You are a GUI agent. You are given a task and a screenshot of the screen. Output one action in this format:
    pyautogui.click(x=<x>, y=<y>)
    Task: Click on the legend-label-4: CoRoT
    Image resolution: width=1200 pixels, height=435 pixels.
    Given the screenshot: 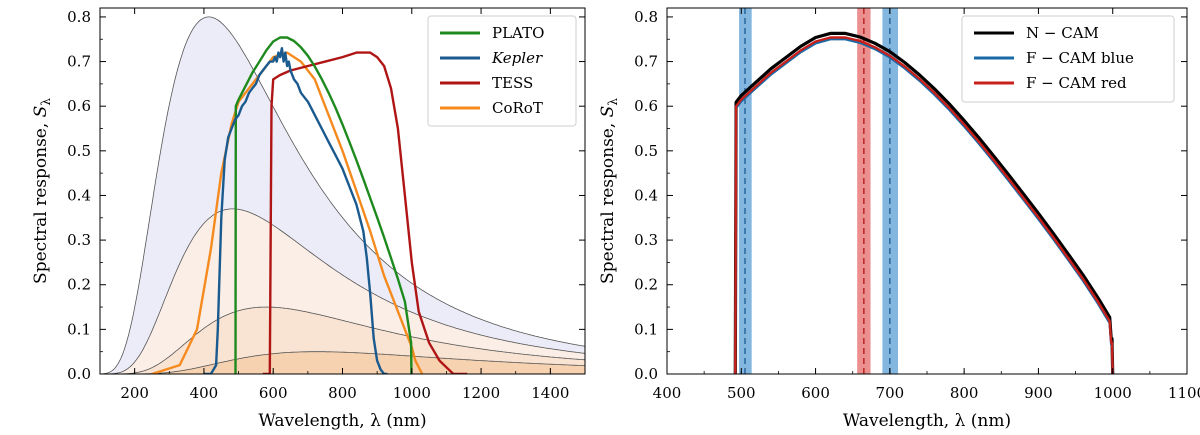 What is the action you would take?
    pyautogui.click(x=517, y=108)
    